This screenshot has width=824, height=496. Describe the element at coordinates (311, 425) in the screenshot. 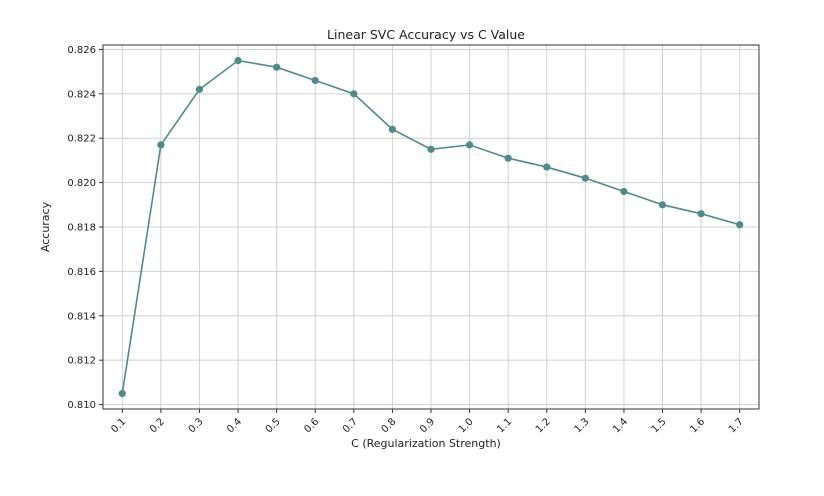

I see `x-tick-label: 0.6` at that location.